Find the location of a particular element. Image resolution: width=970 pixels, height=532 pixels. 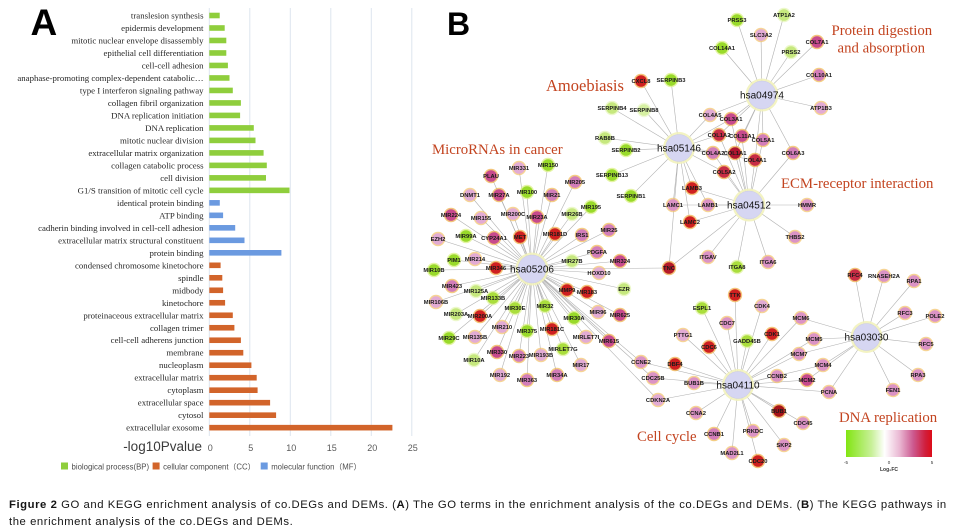

svg-text: PRSS2 is located at coordinates (790, 53).